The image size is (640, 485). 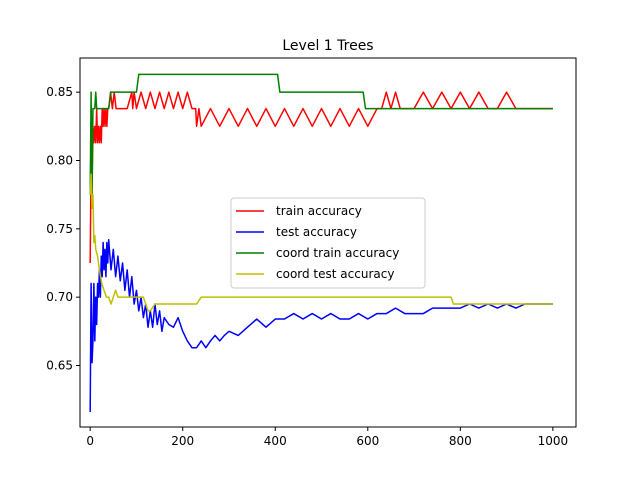 I want to click on y-tick-label: 0.75, so click(x=59, y=229).